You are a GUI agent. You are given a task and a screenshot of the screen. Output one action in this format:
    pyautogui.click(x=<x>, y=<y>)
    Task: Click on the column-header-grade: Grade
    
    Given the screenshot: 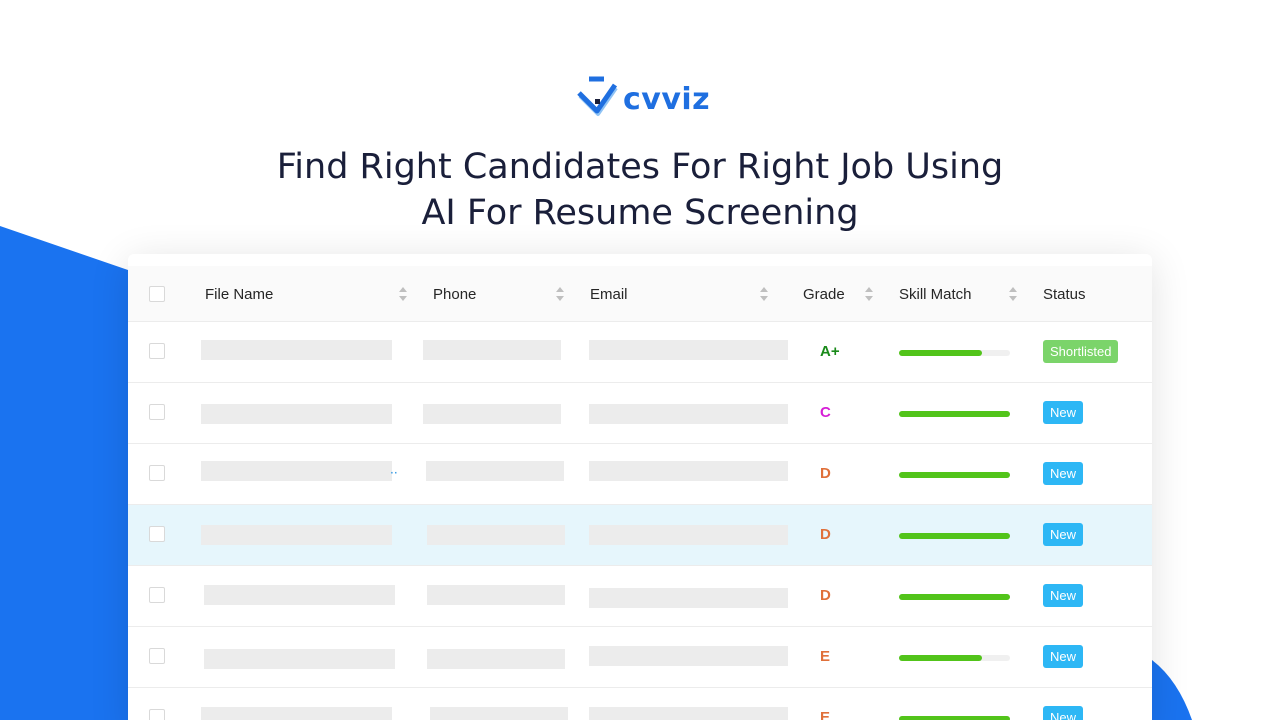 What is the action you would take?
    pyautogui.click(x=824, y=294)
    